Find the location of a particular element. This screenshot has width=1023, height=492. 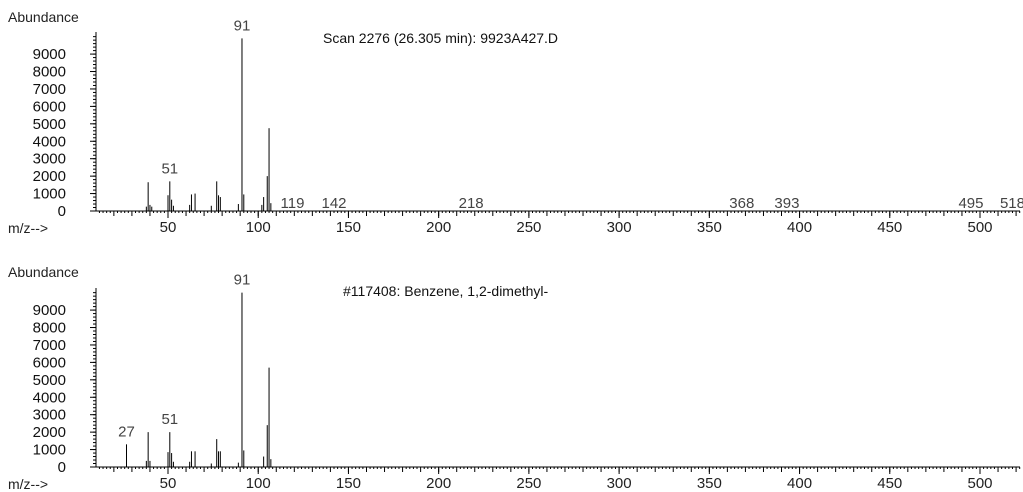

peak-label-518: 518 is located at coordinates (1011, 203).